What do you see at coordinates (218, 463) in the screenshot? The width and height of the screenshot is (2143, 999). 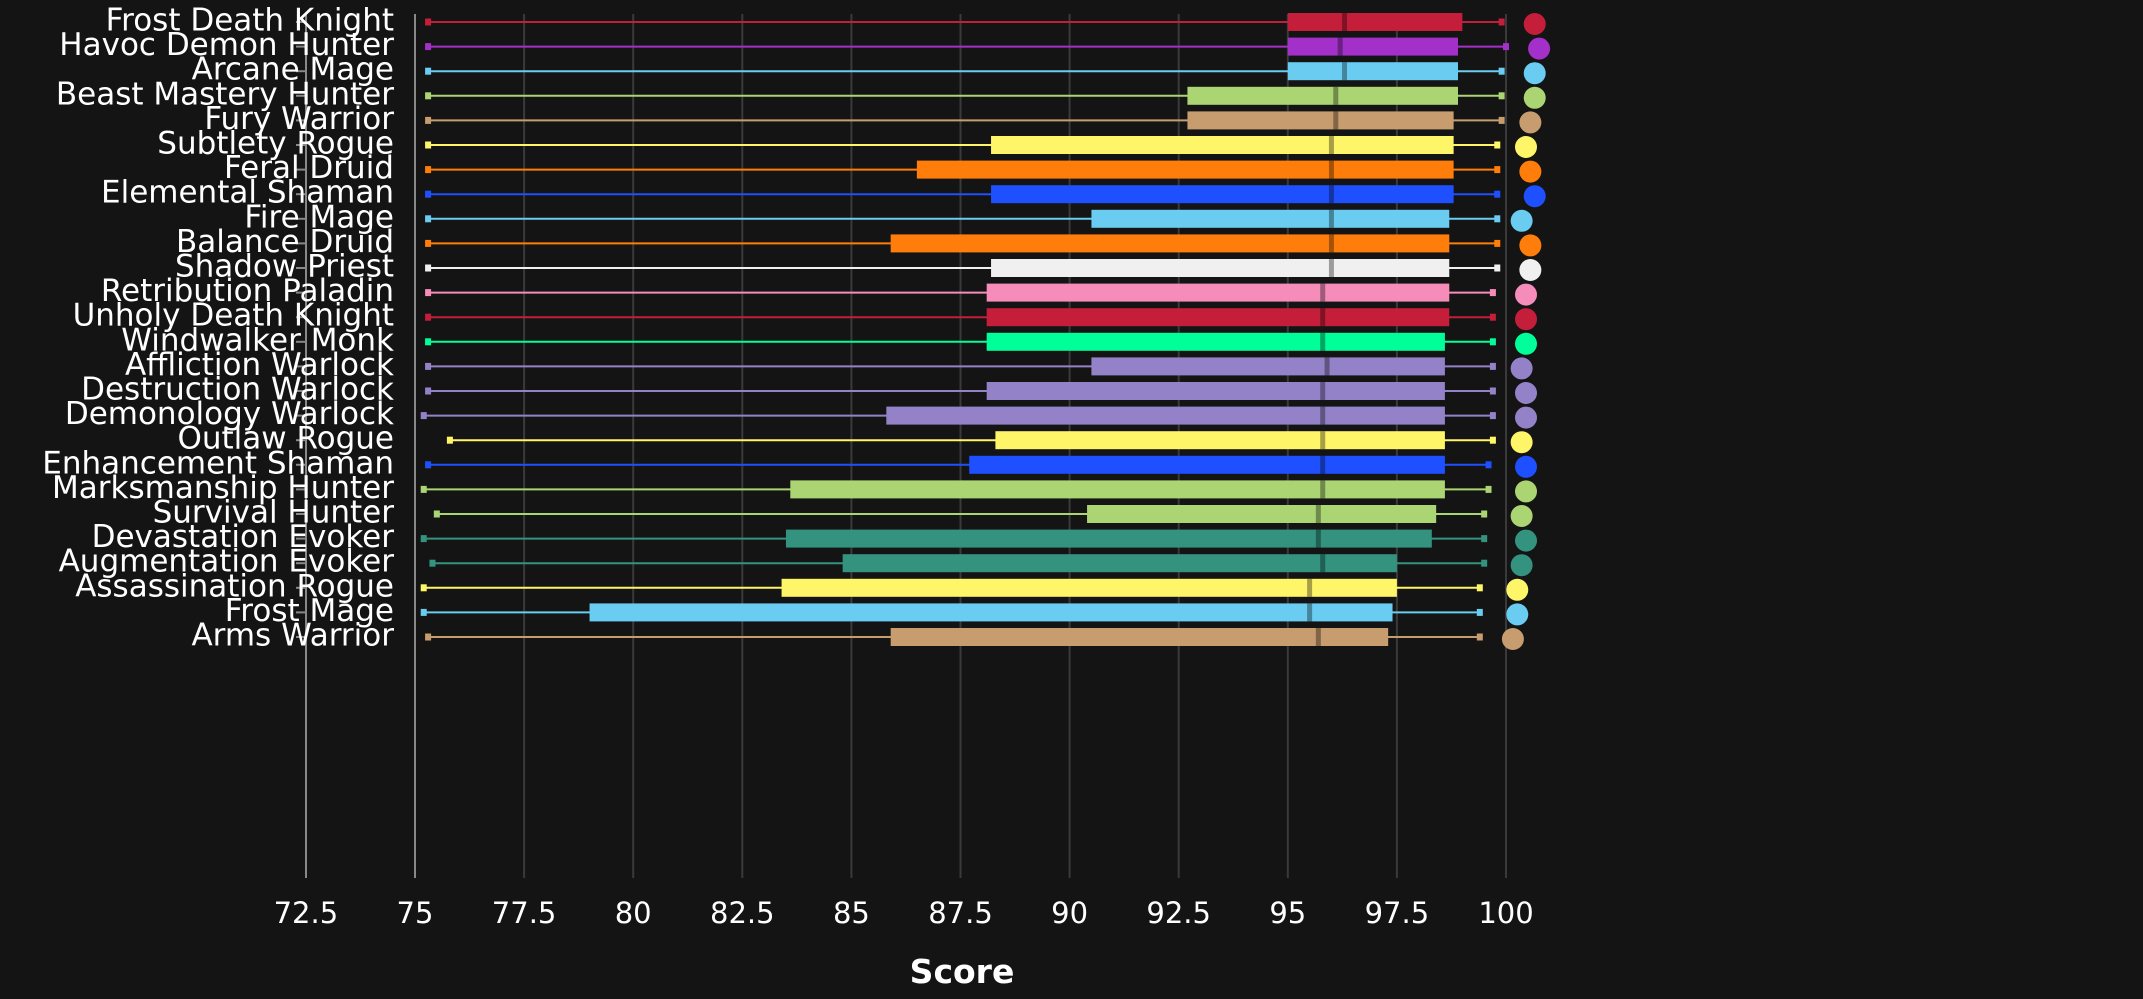 I see `category-label: Enhancement Shaman` at bounding box center [218, 463].